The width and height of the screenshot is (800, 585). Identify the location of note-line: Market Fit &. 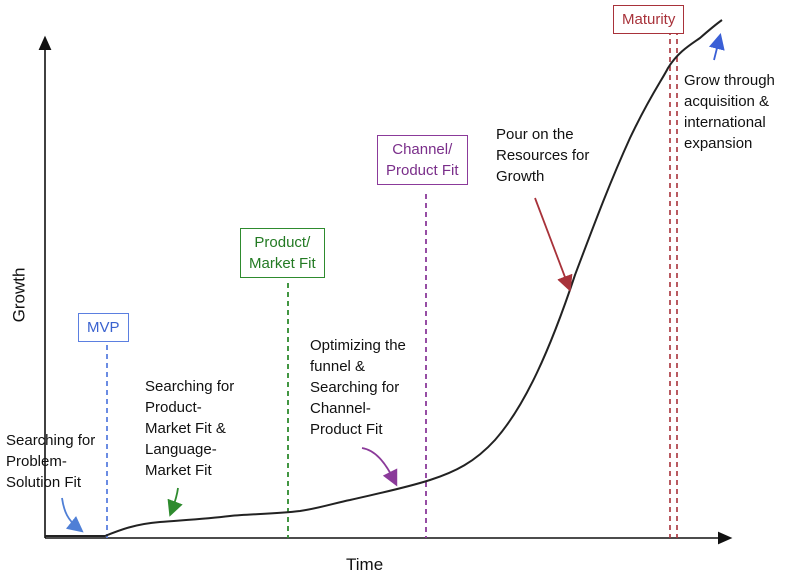
(185, 428).